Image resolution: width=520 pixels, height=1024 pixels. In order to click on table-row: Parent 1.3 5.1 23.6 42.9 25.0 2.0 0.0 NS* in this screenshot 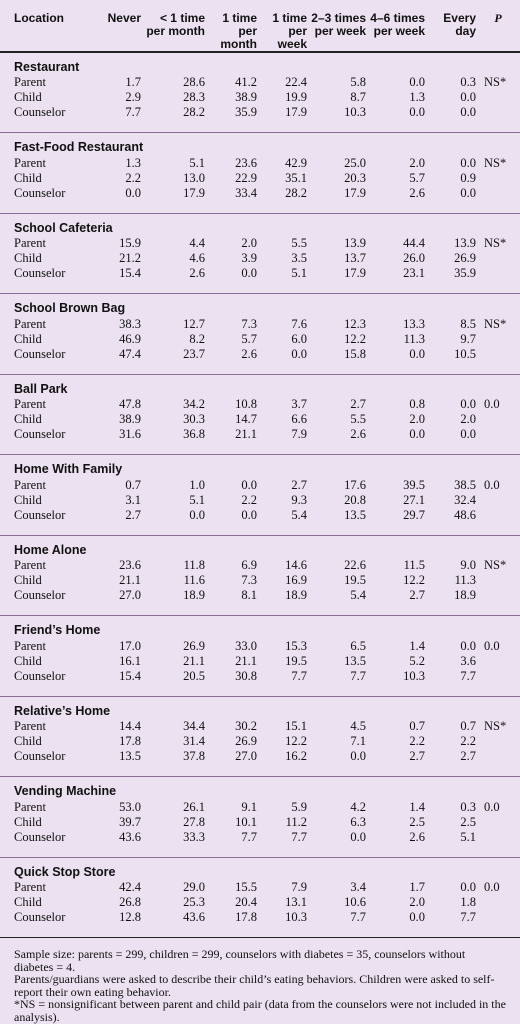, I will do `click(260, 163)`.